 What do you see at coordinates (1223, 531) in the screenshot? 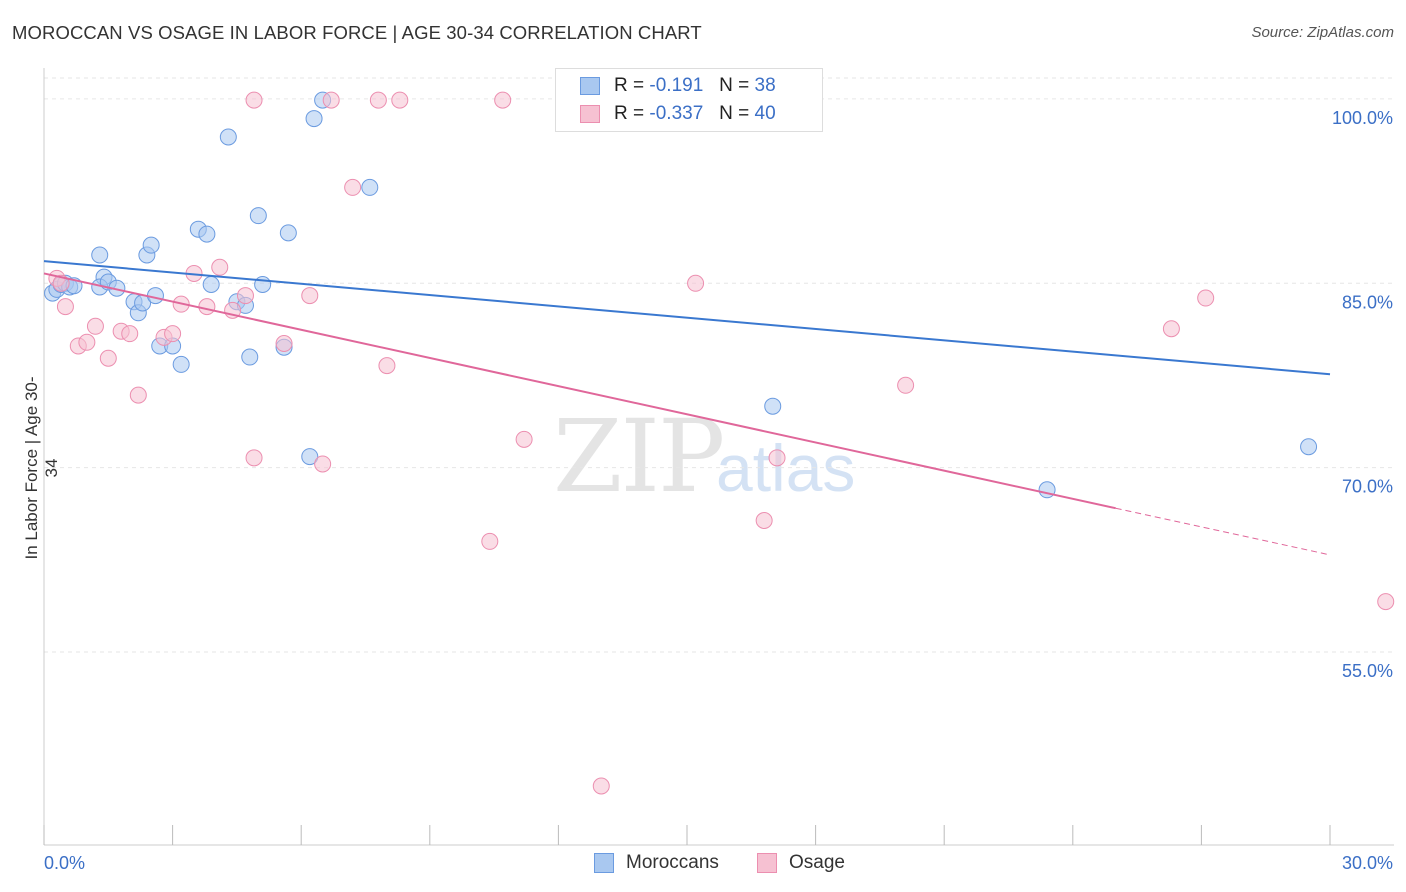
I see `trendline-osage` at bounding box center [1223, 531].